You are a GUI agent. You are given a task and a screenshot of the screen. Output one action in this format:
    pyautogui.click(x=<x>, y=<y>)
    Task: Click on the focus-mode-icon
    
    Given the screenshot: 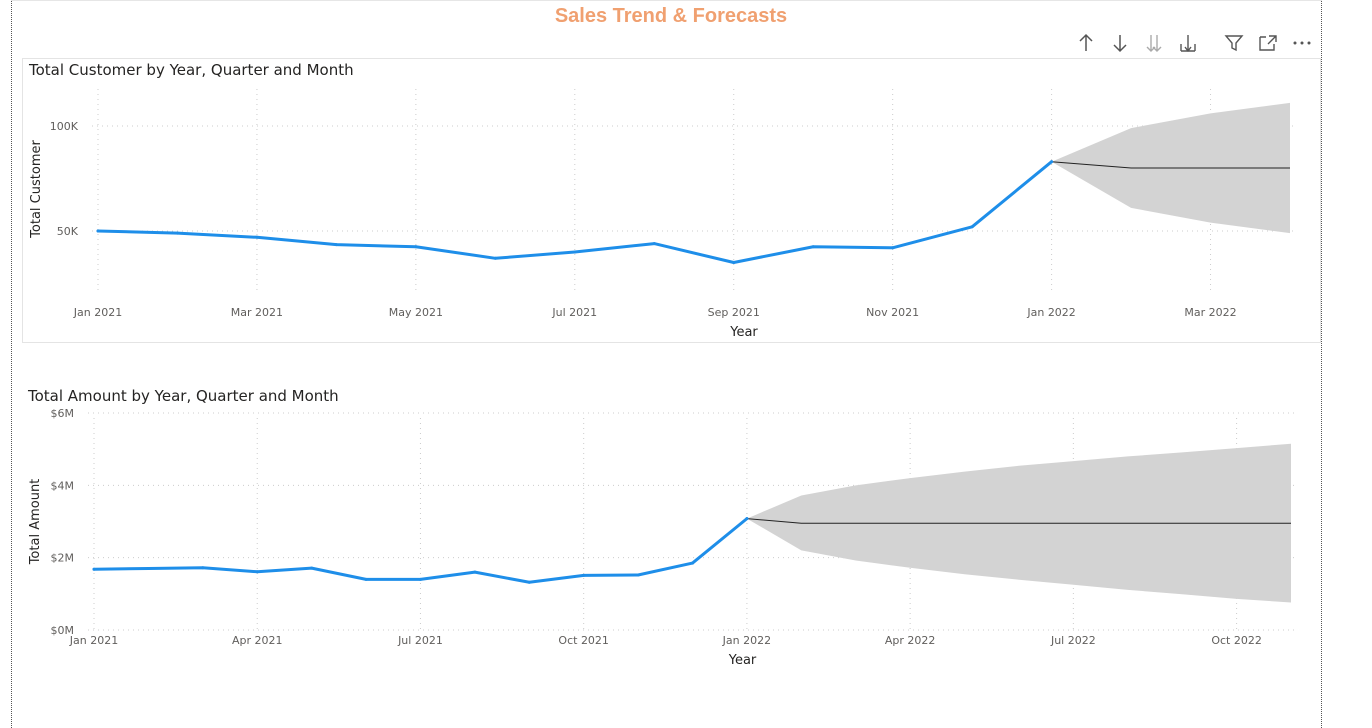 What is the action you would take?
    pyautogui.click(x=1268, y=43)
    